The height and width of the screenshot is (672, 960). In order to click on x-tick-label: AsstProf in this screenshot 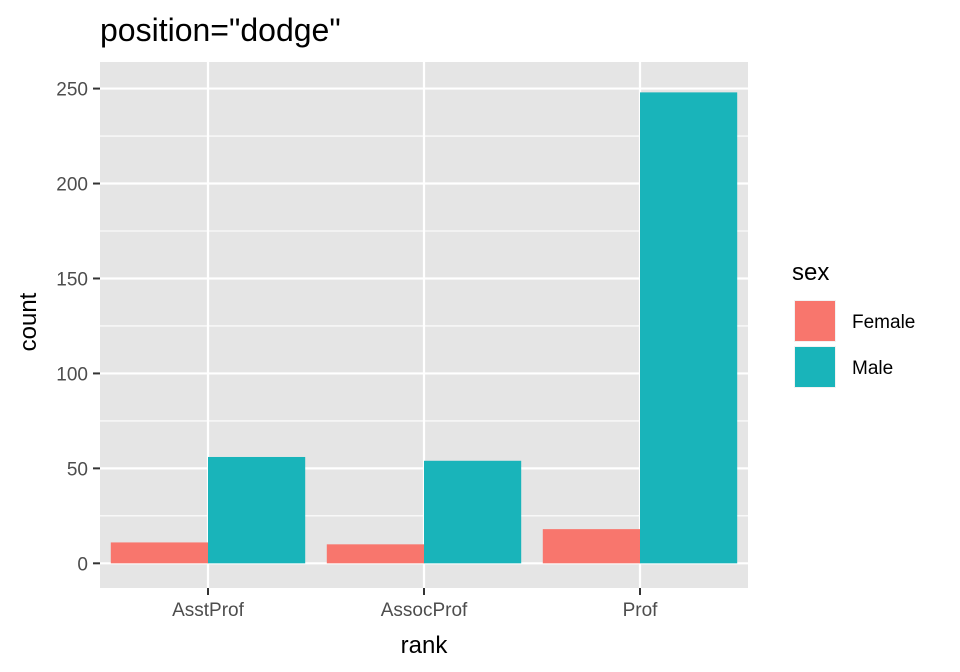, I will do `click(208, 610)`.